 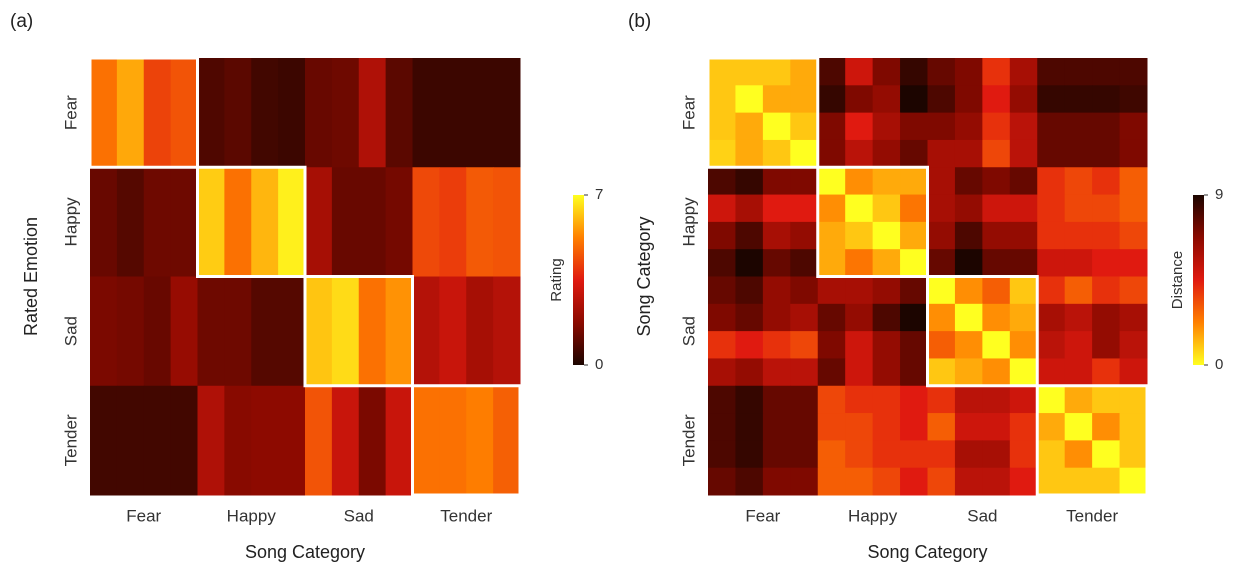 I want to click on y-tick-label: Sad, so click(x=688, y=331).